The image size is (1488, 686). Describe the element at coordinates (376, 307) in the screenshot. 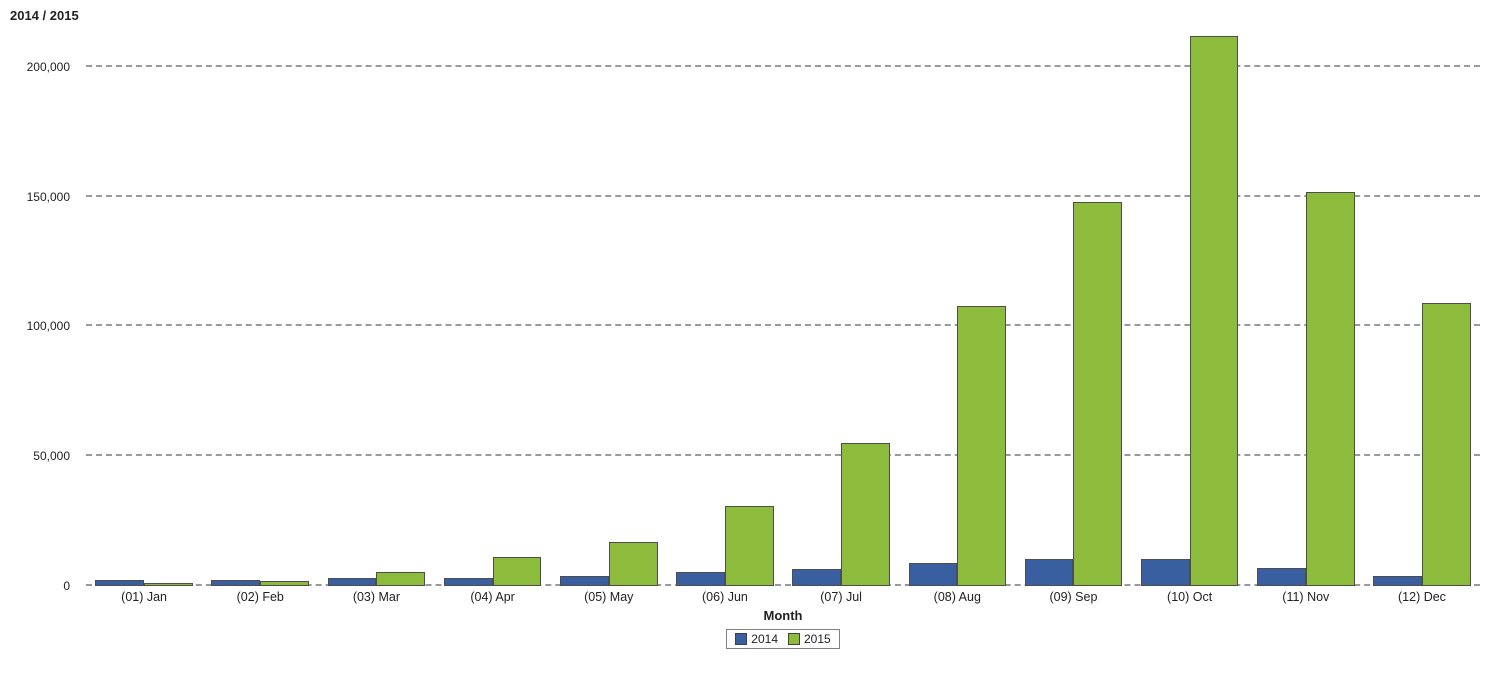

I see `bar-group--03-mar` at that location.